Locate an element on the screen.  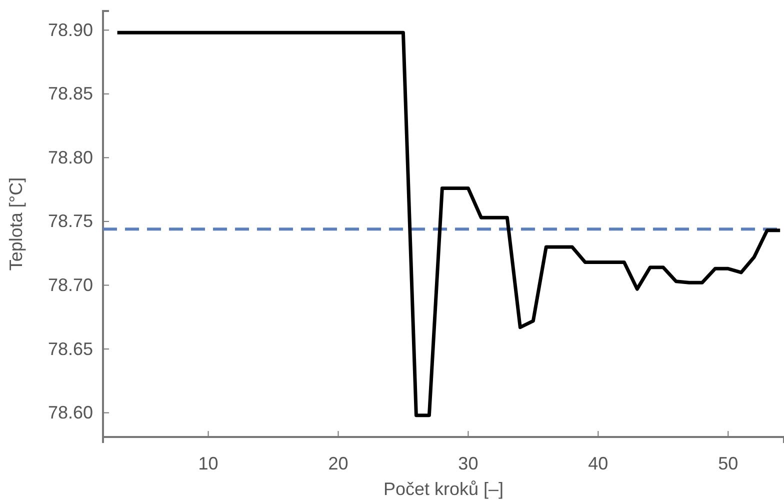
x-axis-title: Počet kroků [–] is located at coordinates (443, 489).